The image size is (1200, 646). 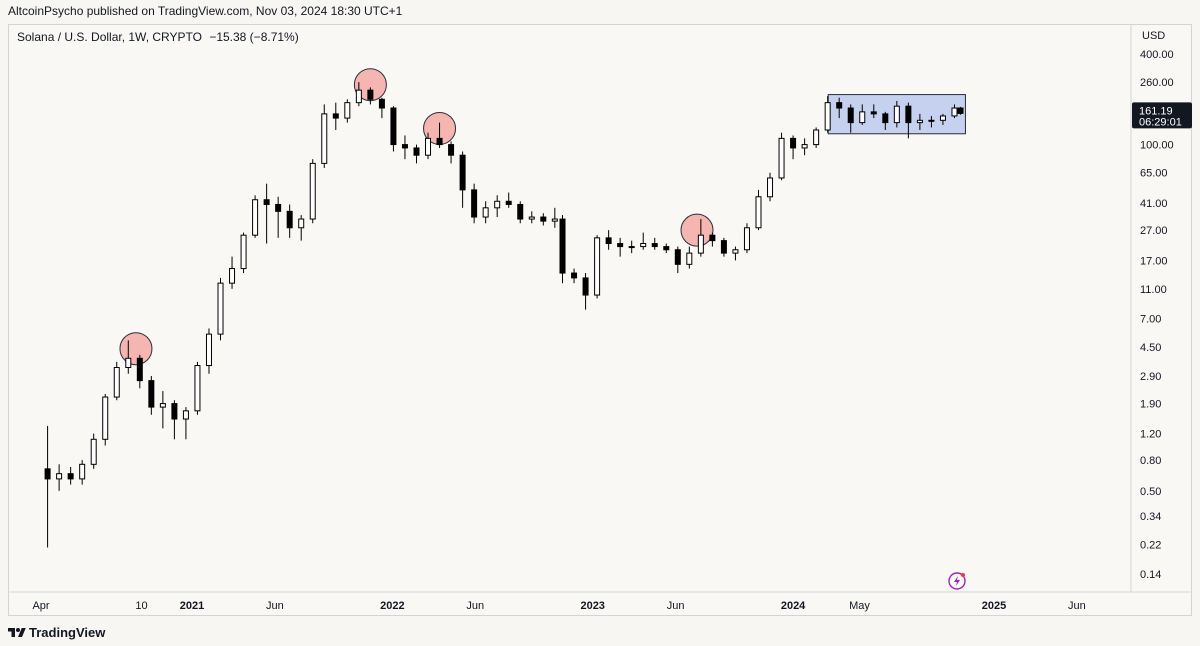 What do you see at coordinates (558, 606) in the screenshot?
I see `time-axis-ticks: Apr 10 2021 Jun 2022 Jun 2023 Jun 2024 May 2025 Jun` at bounding box center [558, 606].